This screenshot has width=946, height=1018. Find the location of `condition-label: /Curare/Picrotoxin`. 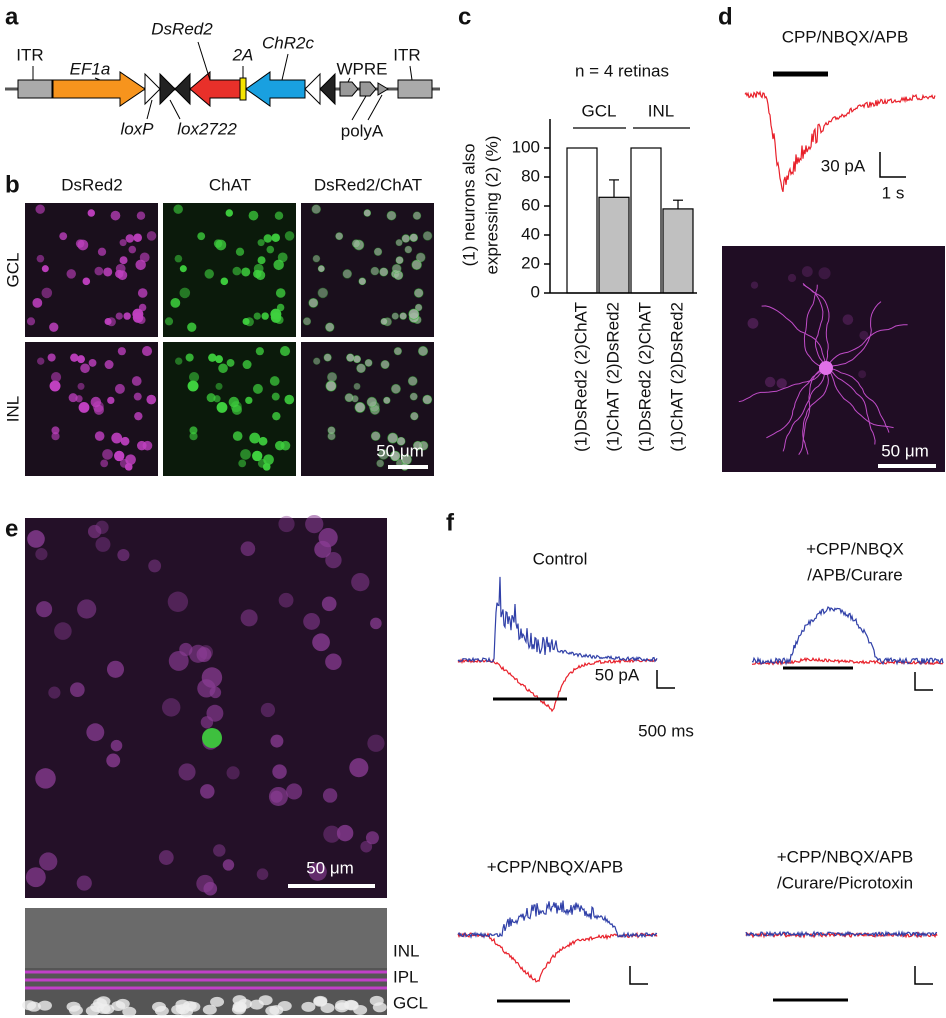

condition-label: /Curare/Picrotoxin is located at coordinates (845, 882).